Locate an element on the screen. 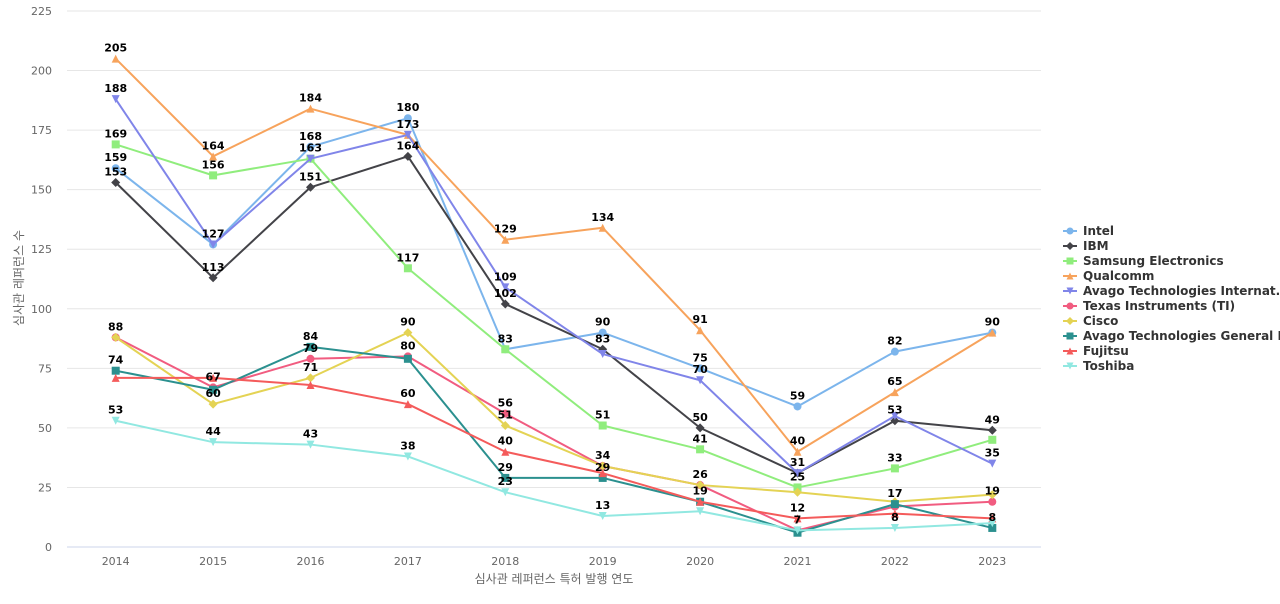  data-label: 38 is located at coordinates (407, 445).